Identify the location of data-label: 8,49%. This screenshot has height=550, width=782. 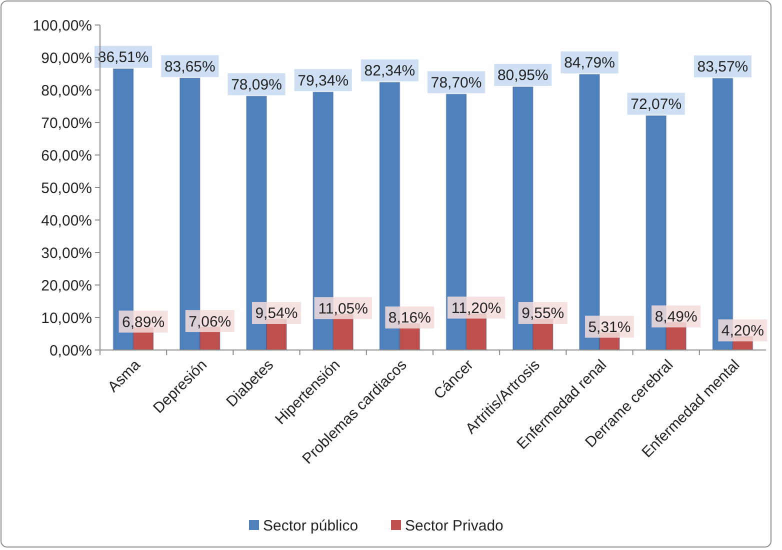
(676, 317).